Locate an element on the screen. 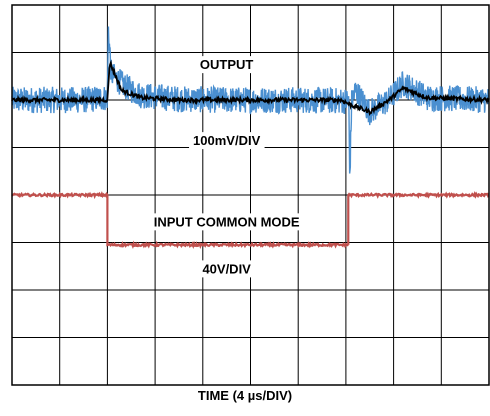 The width and height of the screenshot is (490, 416). input-scale-label: 40V/DIV is located at coordinates (226, 268).